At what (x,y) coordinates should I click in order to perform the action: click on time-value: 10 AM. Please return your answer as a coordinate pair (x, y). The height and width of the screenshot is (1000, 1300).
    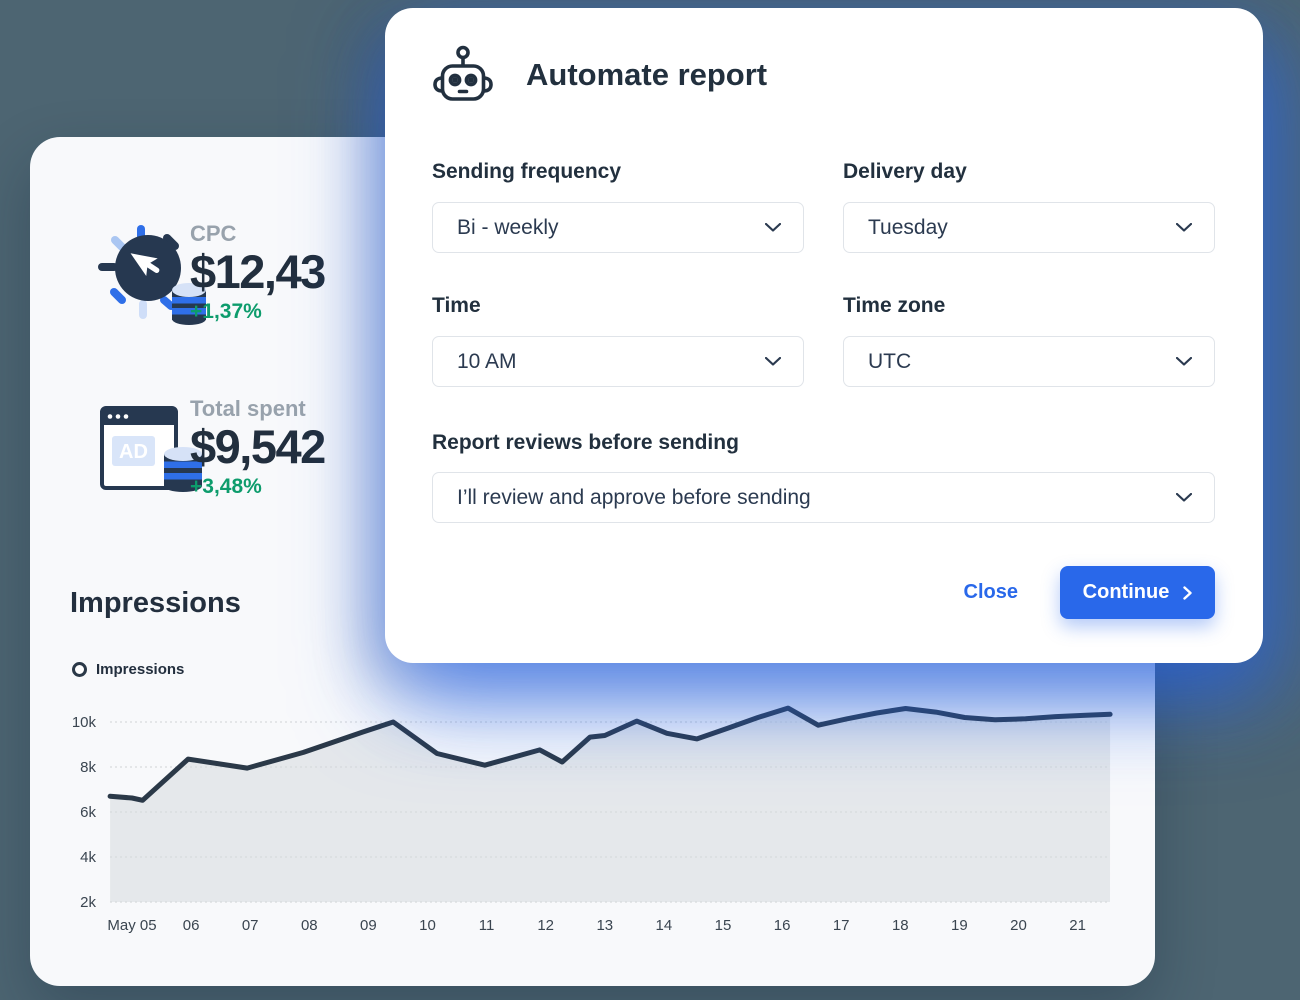
    Looking at the image, I should click on (487, 361).